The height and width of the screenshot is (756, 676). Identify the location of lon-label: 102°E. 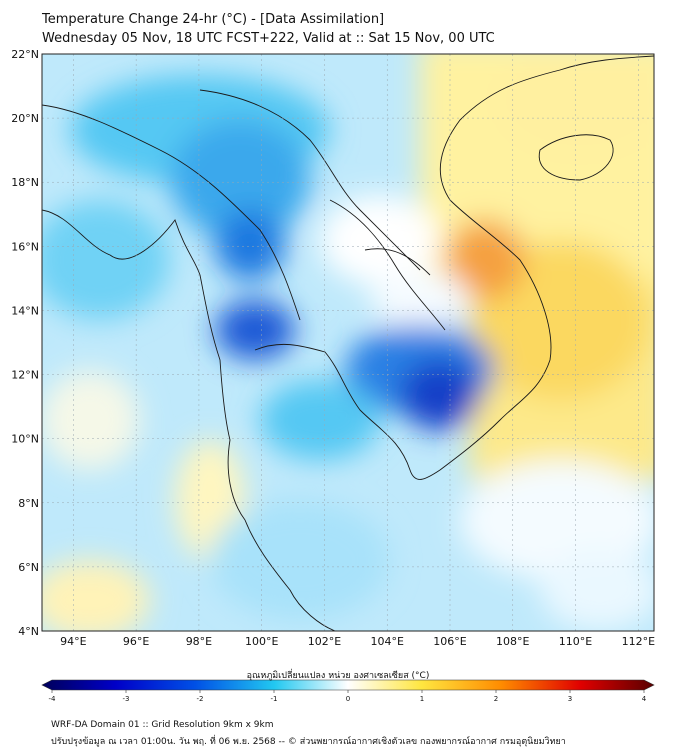
(324, 641).